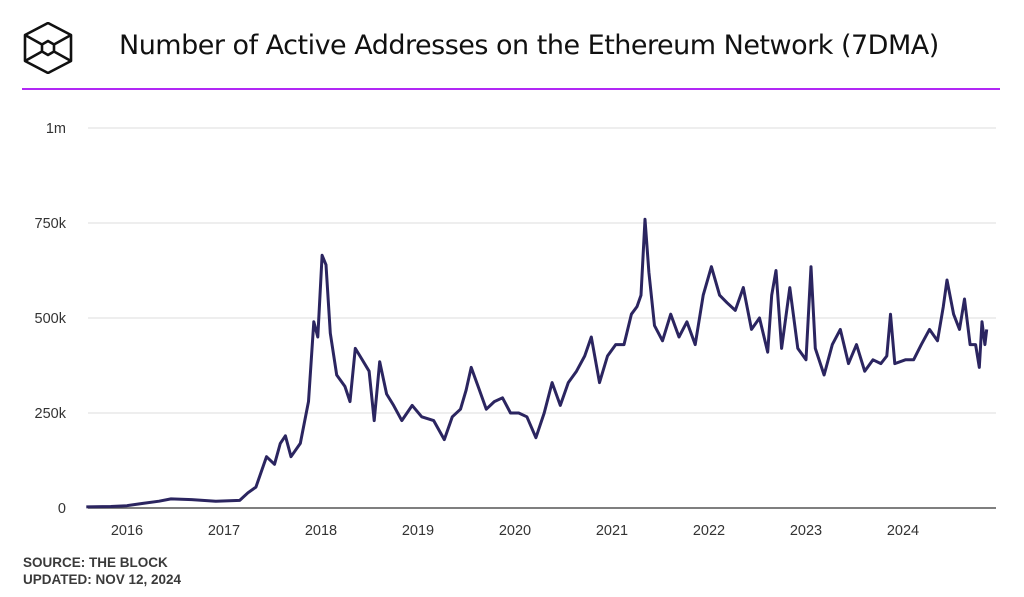  Describe the element at coordinates (709, 531) in the screenshot. I see `x-tick-label: 2022` at that location.